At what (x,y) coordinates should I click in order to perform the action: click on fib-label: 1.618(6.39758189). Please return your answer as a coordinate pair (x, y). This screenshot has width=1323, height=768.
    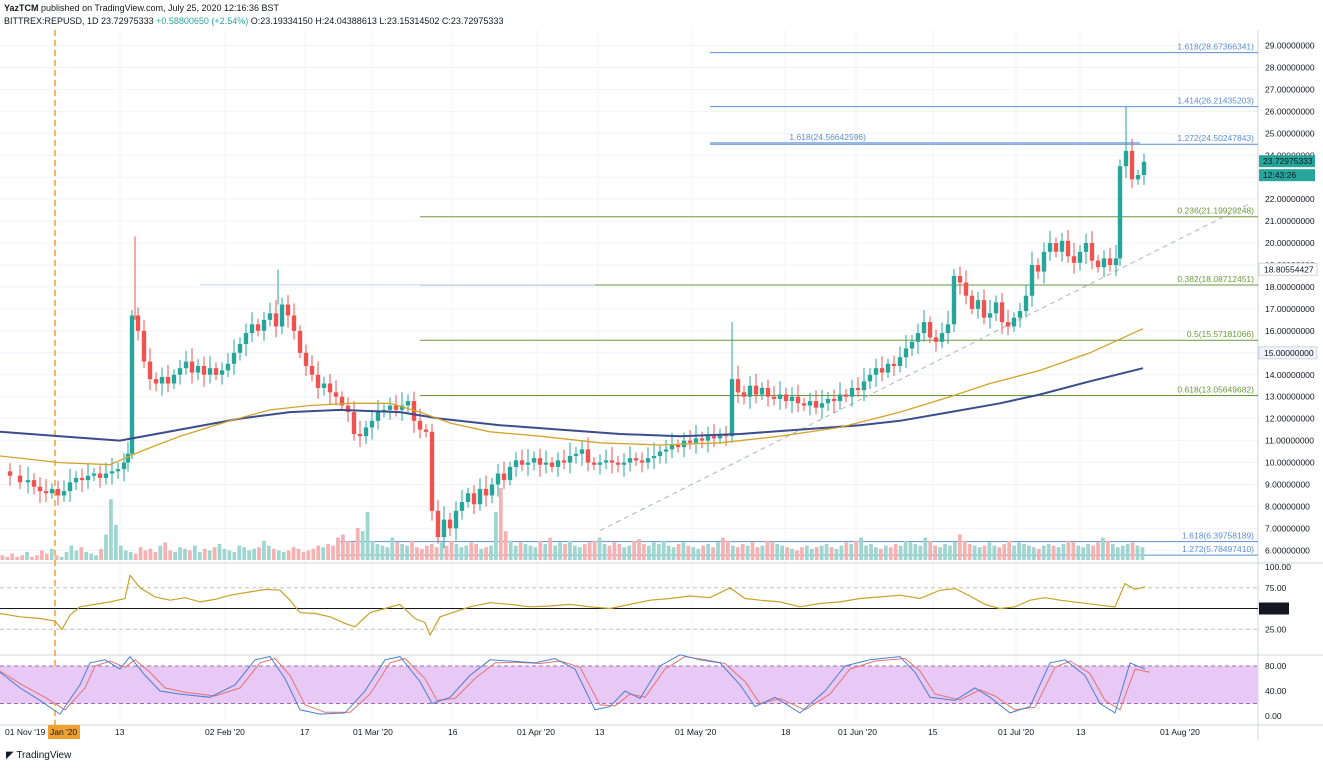
    Looking at the image, I should click on (1218, 536).